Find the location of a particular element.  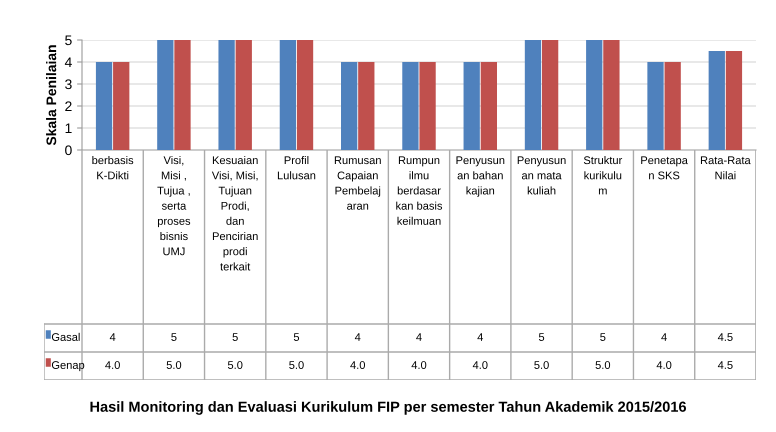

x-tick-label: Profil Lulusan is located at coordinates (297, 168).